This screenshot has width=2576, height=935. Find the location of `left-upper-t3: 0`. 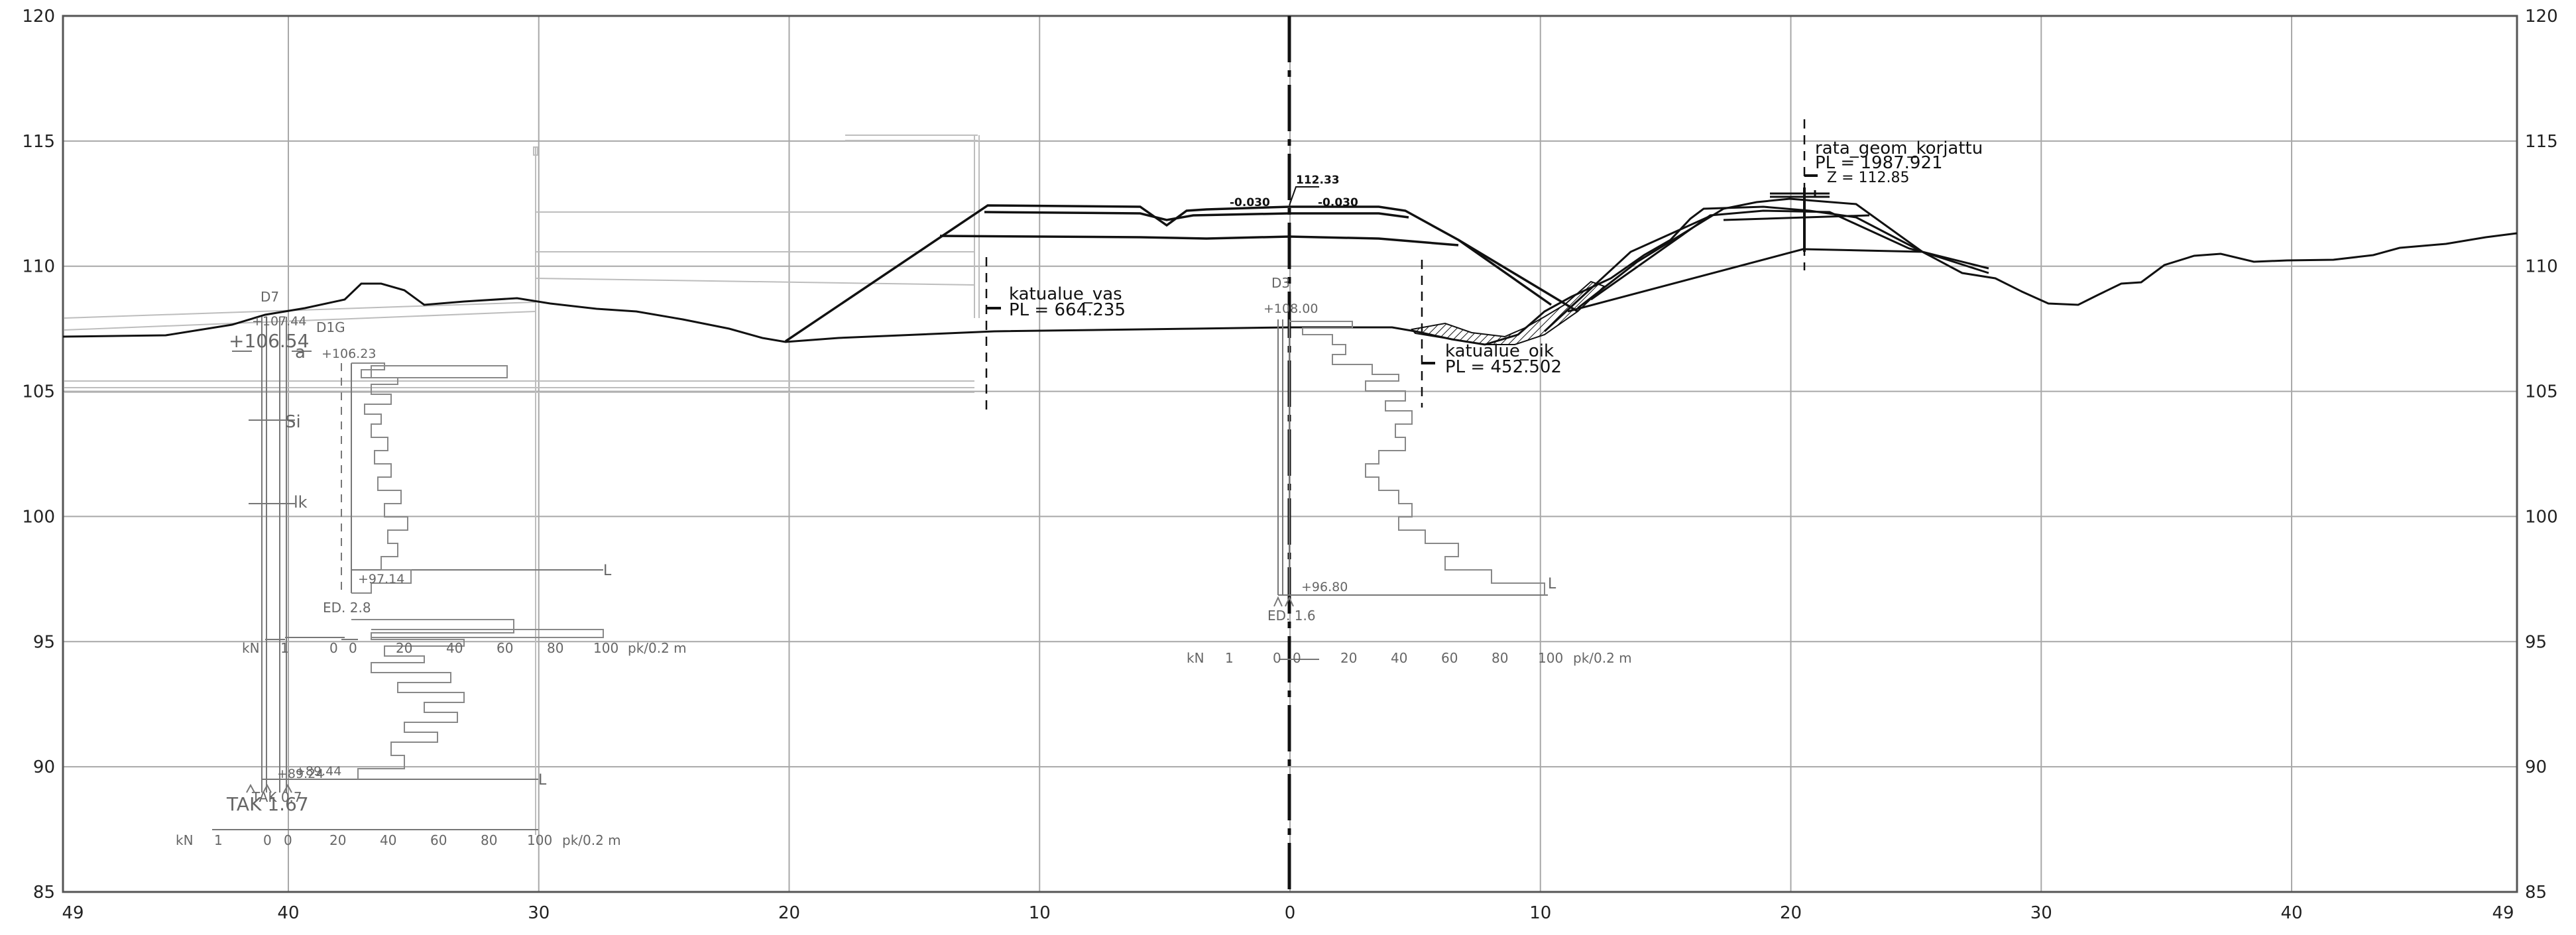

left-upper-t3: 0 is located at coordinates (353, 648).